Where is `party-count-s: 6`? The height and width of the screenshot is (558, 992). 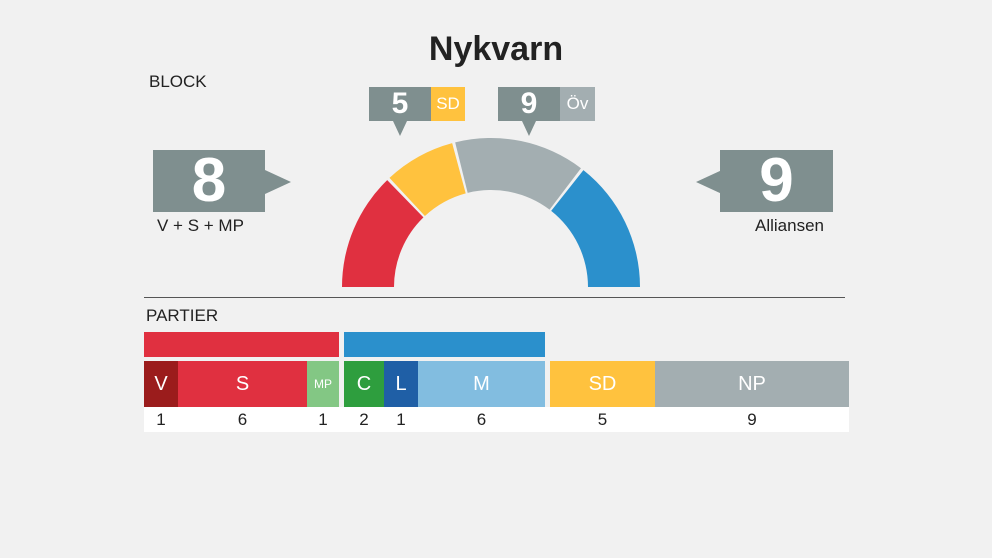
party-count-s: 6 is located at coordinates (242, 419).